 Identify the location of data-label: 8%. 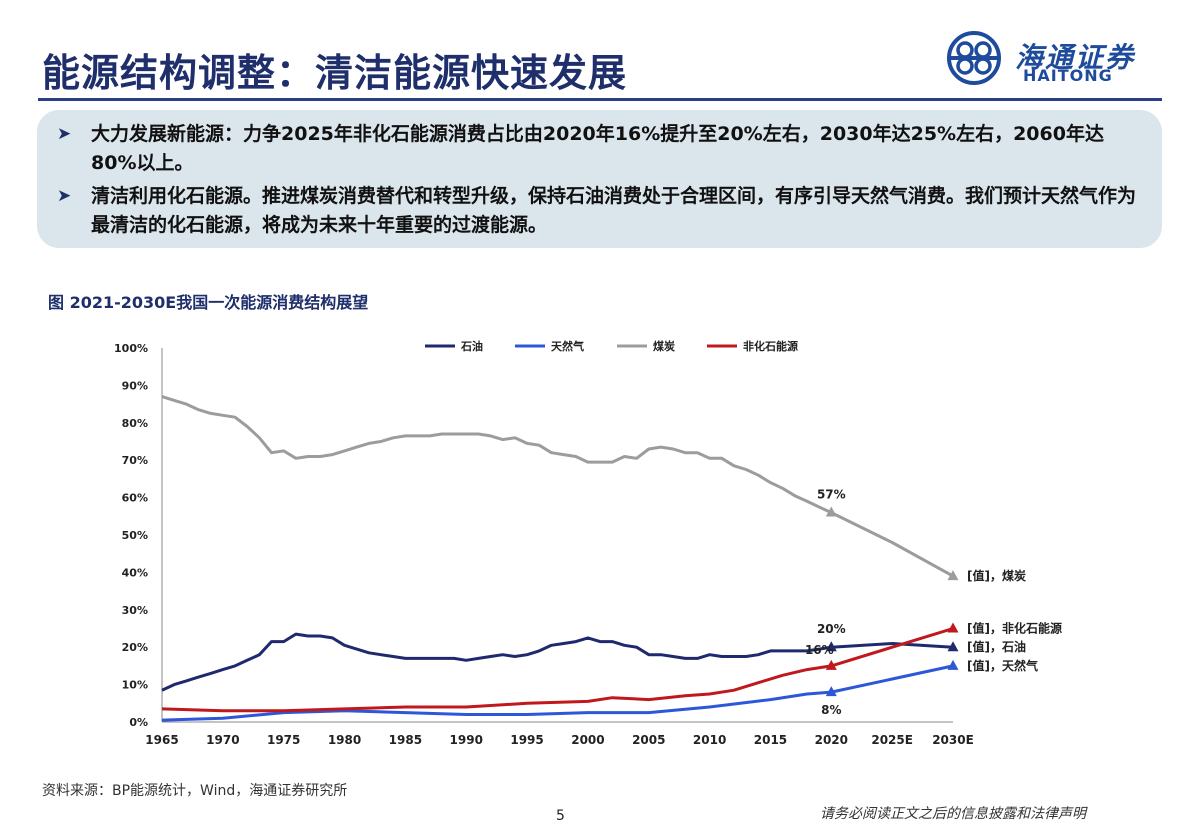
(831, 710).